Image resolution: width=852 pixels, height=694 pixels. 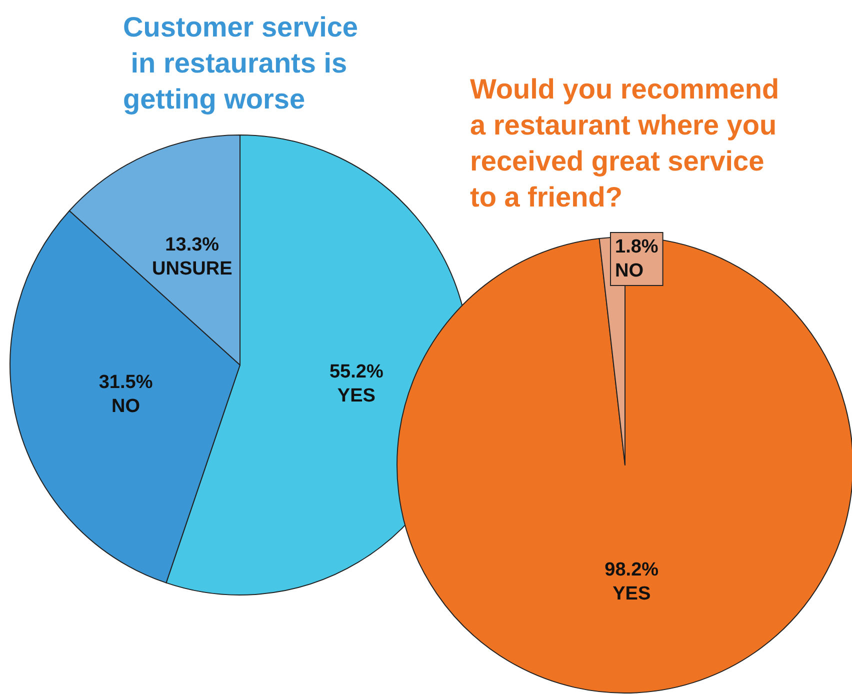 I want to click on data-label: 55.2%, so click(x=356, y=372).